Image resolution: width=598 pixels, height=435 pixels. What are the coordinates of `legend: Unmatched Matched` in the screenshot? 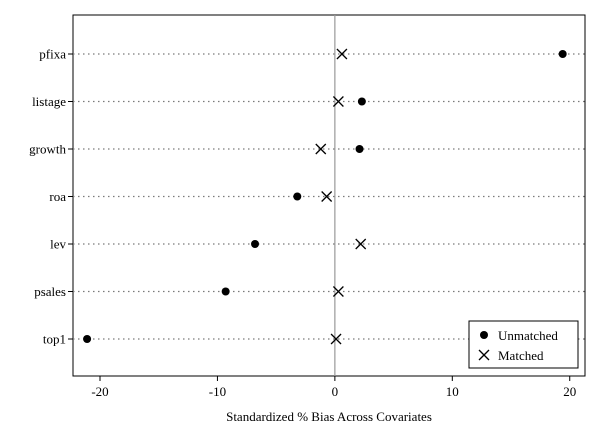 It's located at (523, 344).